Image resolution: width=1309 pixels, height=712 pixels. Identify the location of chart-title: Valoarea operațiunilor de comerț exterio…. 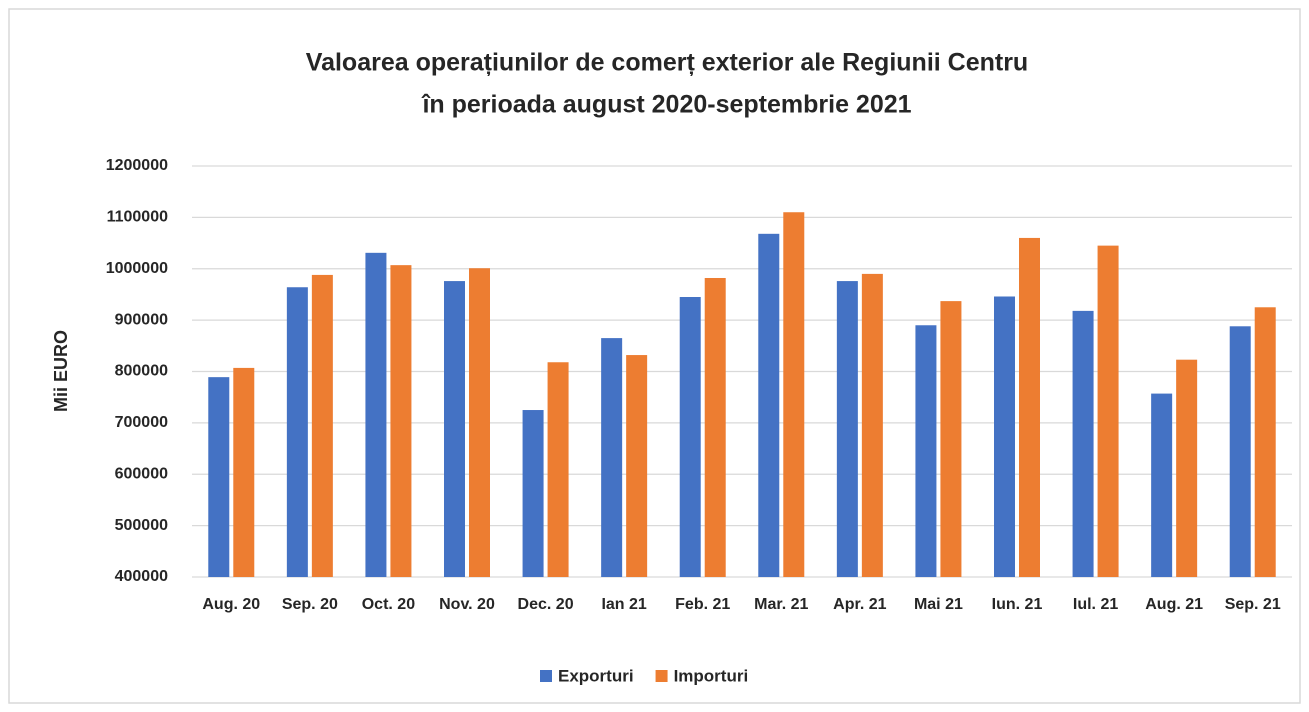
(667, 63).